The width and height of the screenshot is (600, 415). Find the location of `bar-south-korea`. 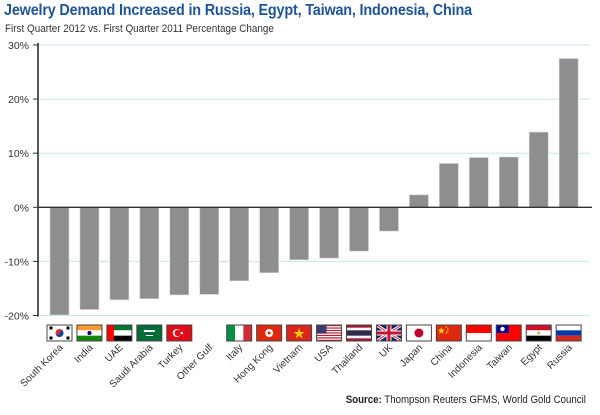

bar-south-korea is located at coordinates (59, 261).